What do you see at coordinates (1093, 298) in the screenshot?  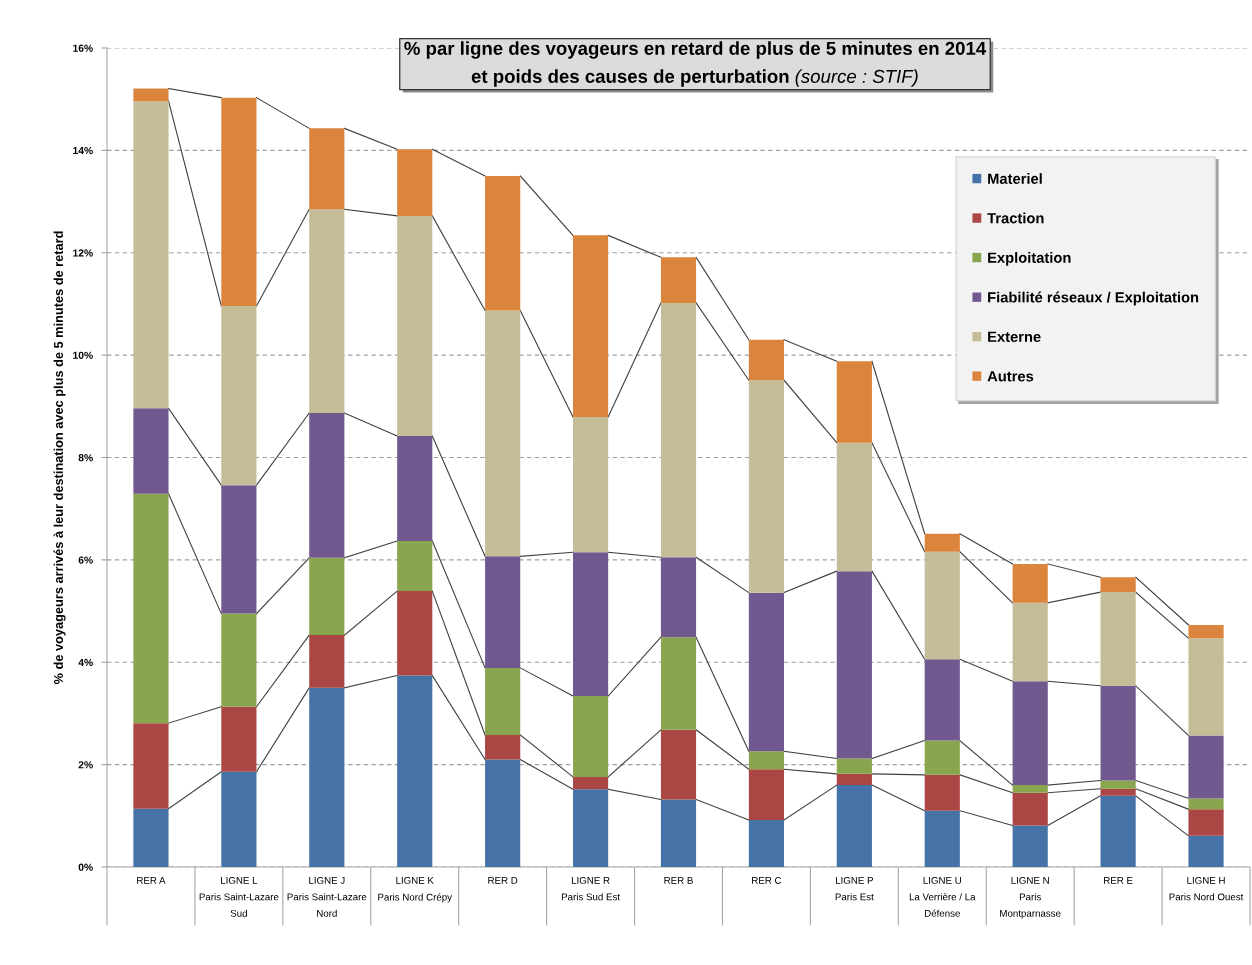 I see `legend-label: Fiabilité réseaux / Exploitation` at bounding box center [1093, 298].